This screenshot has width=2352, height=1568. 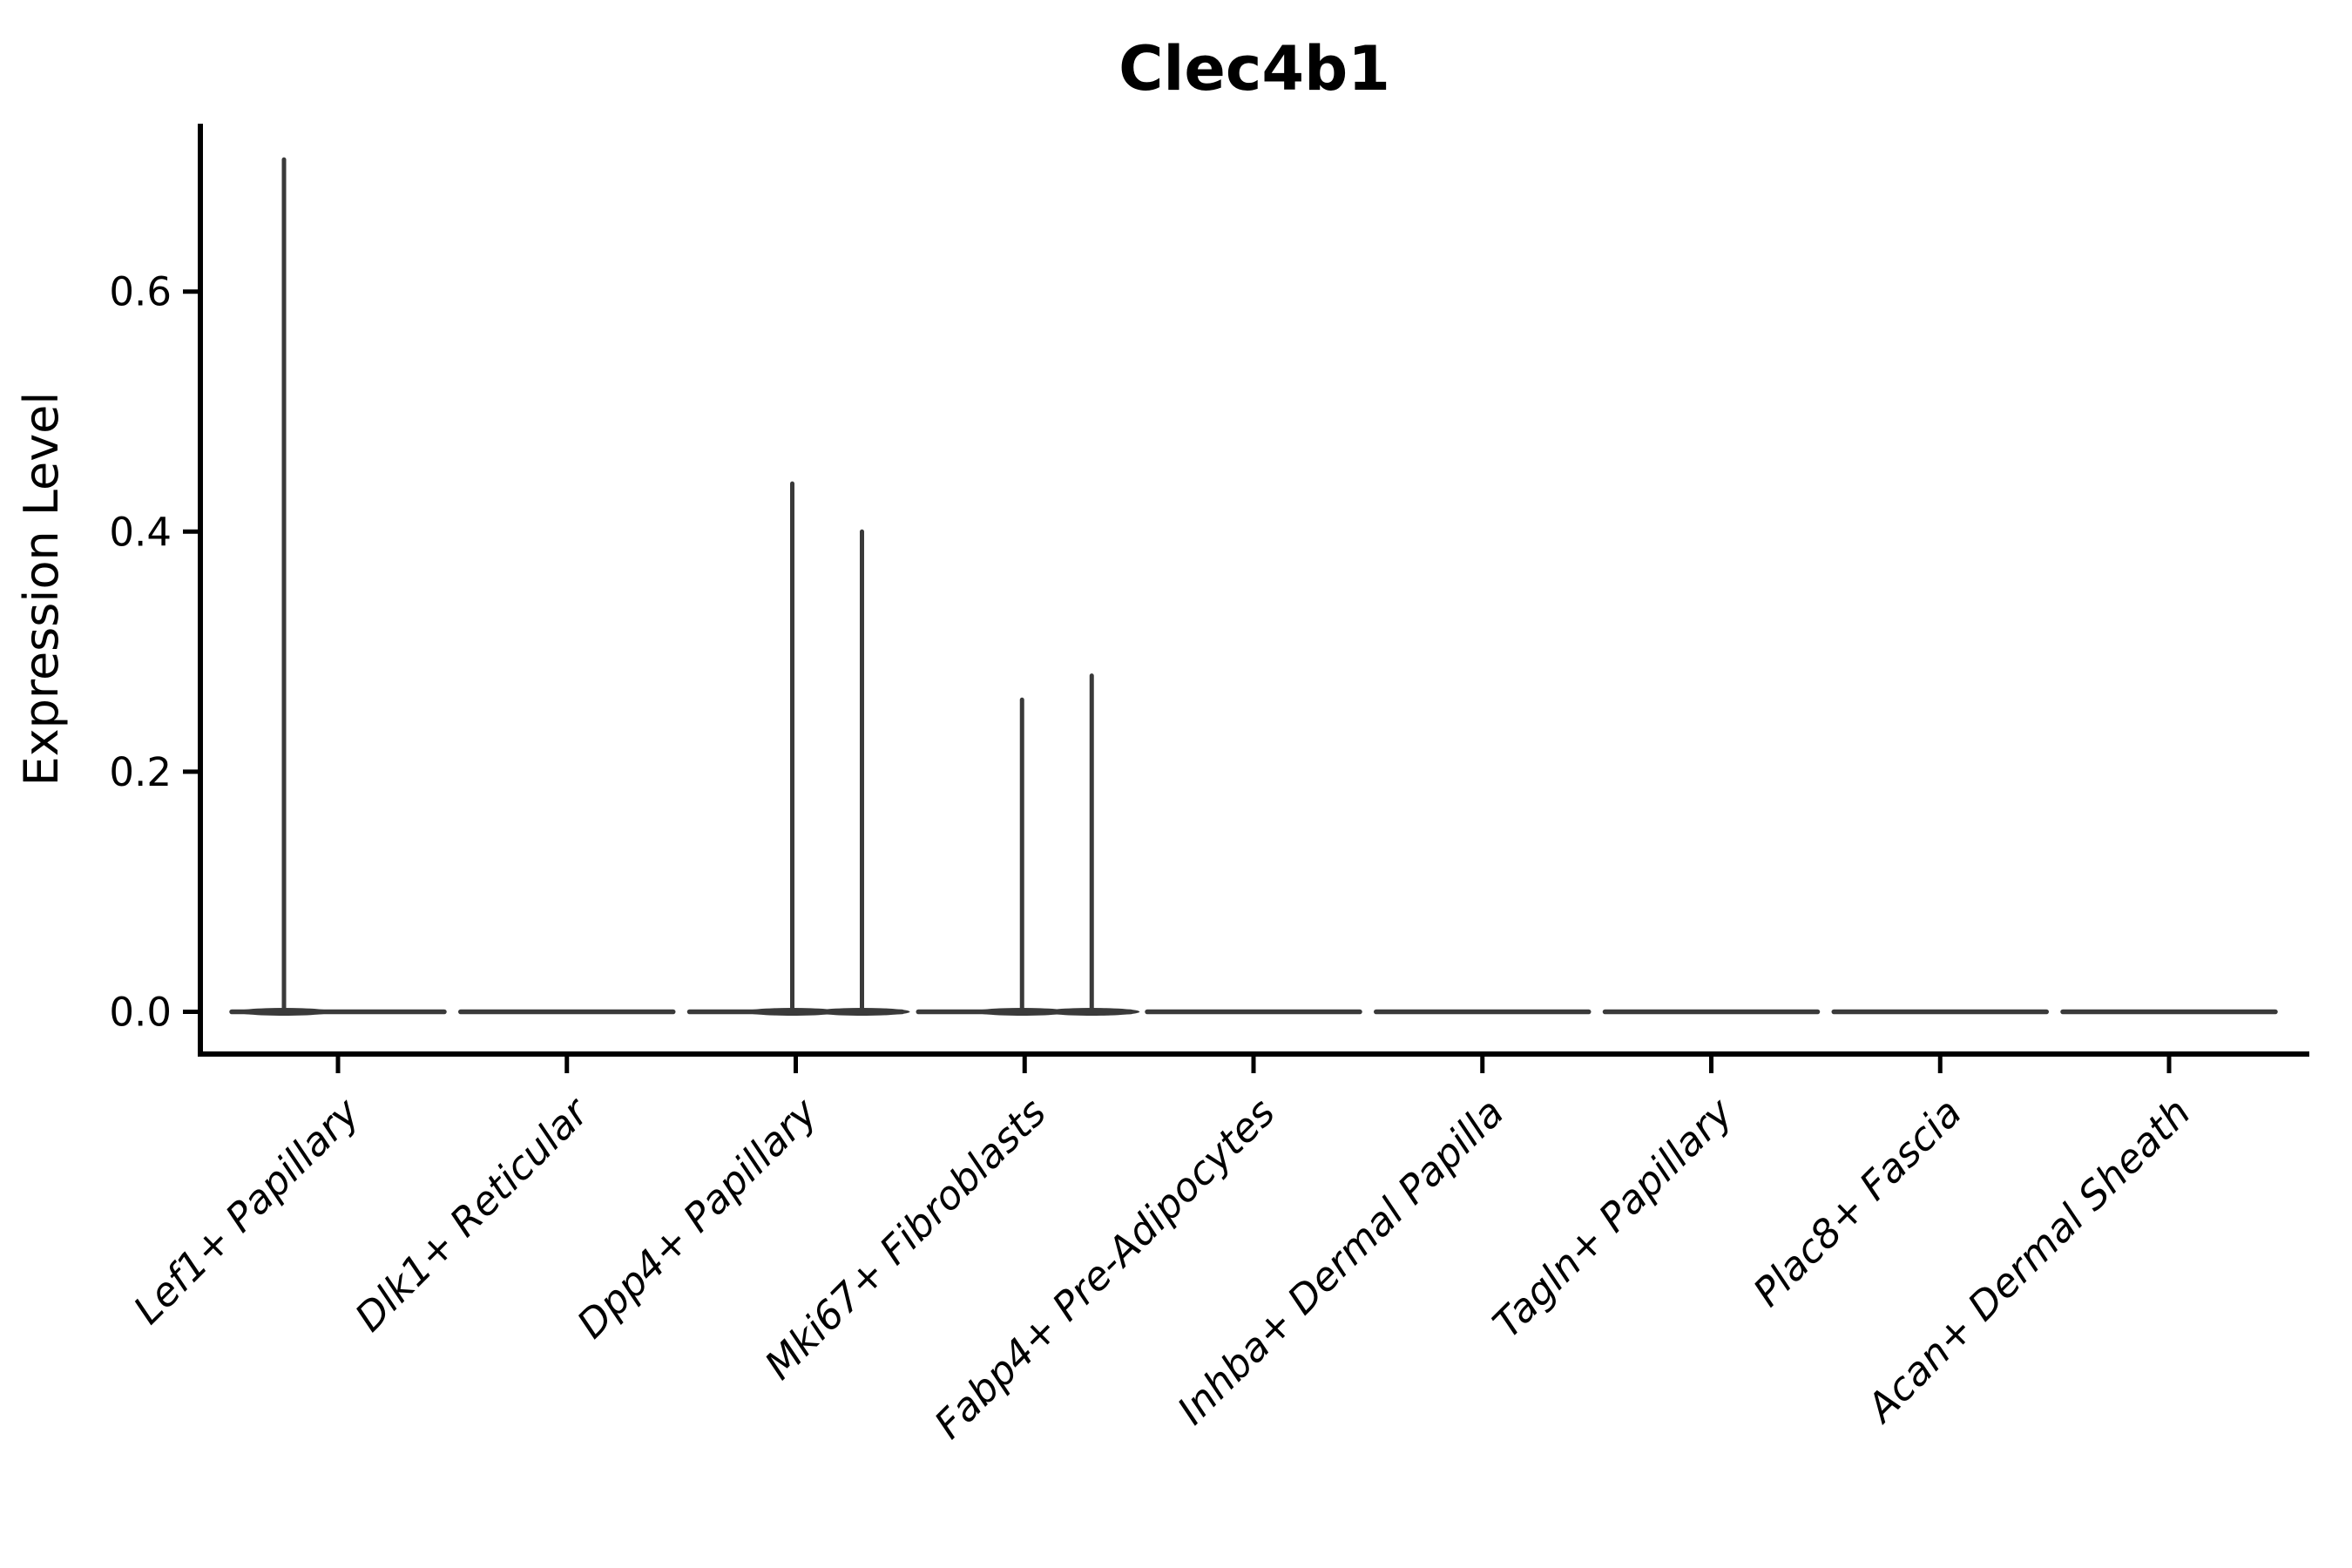 What do you see at coordinates (140, 772) in the screenshot?
I see `y-tick-label: 0.2` at bounding box center [140, 772].